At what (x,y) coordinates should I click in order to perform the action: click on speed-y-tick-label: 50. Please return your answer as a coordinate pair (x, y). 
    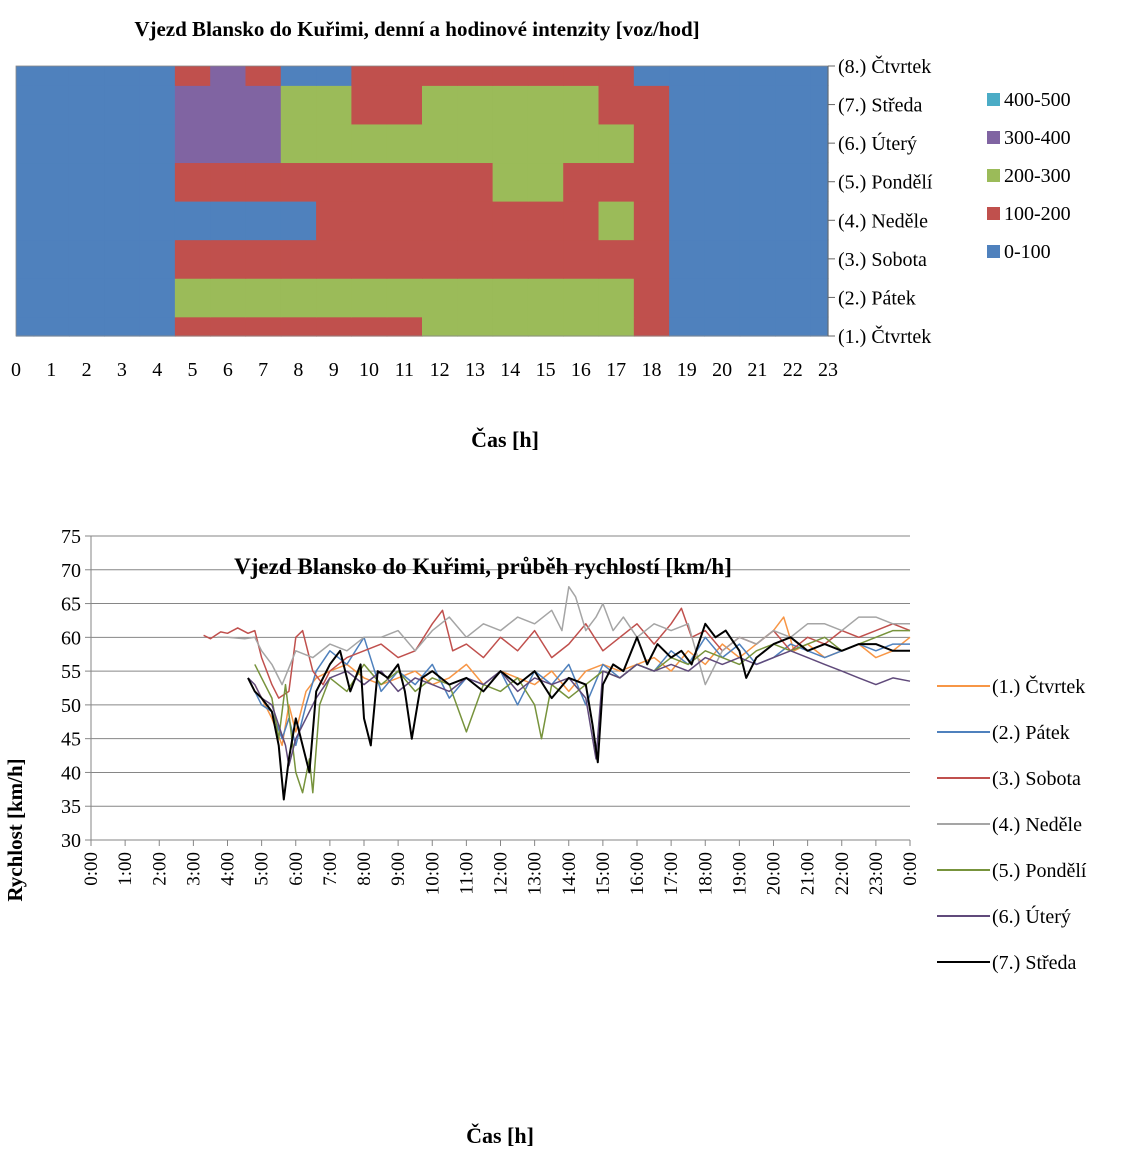
    Looking at the image, I should click on (71, 706).